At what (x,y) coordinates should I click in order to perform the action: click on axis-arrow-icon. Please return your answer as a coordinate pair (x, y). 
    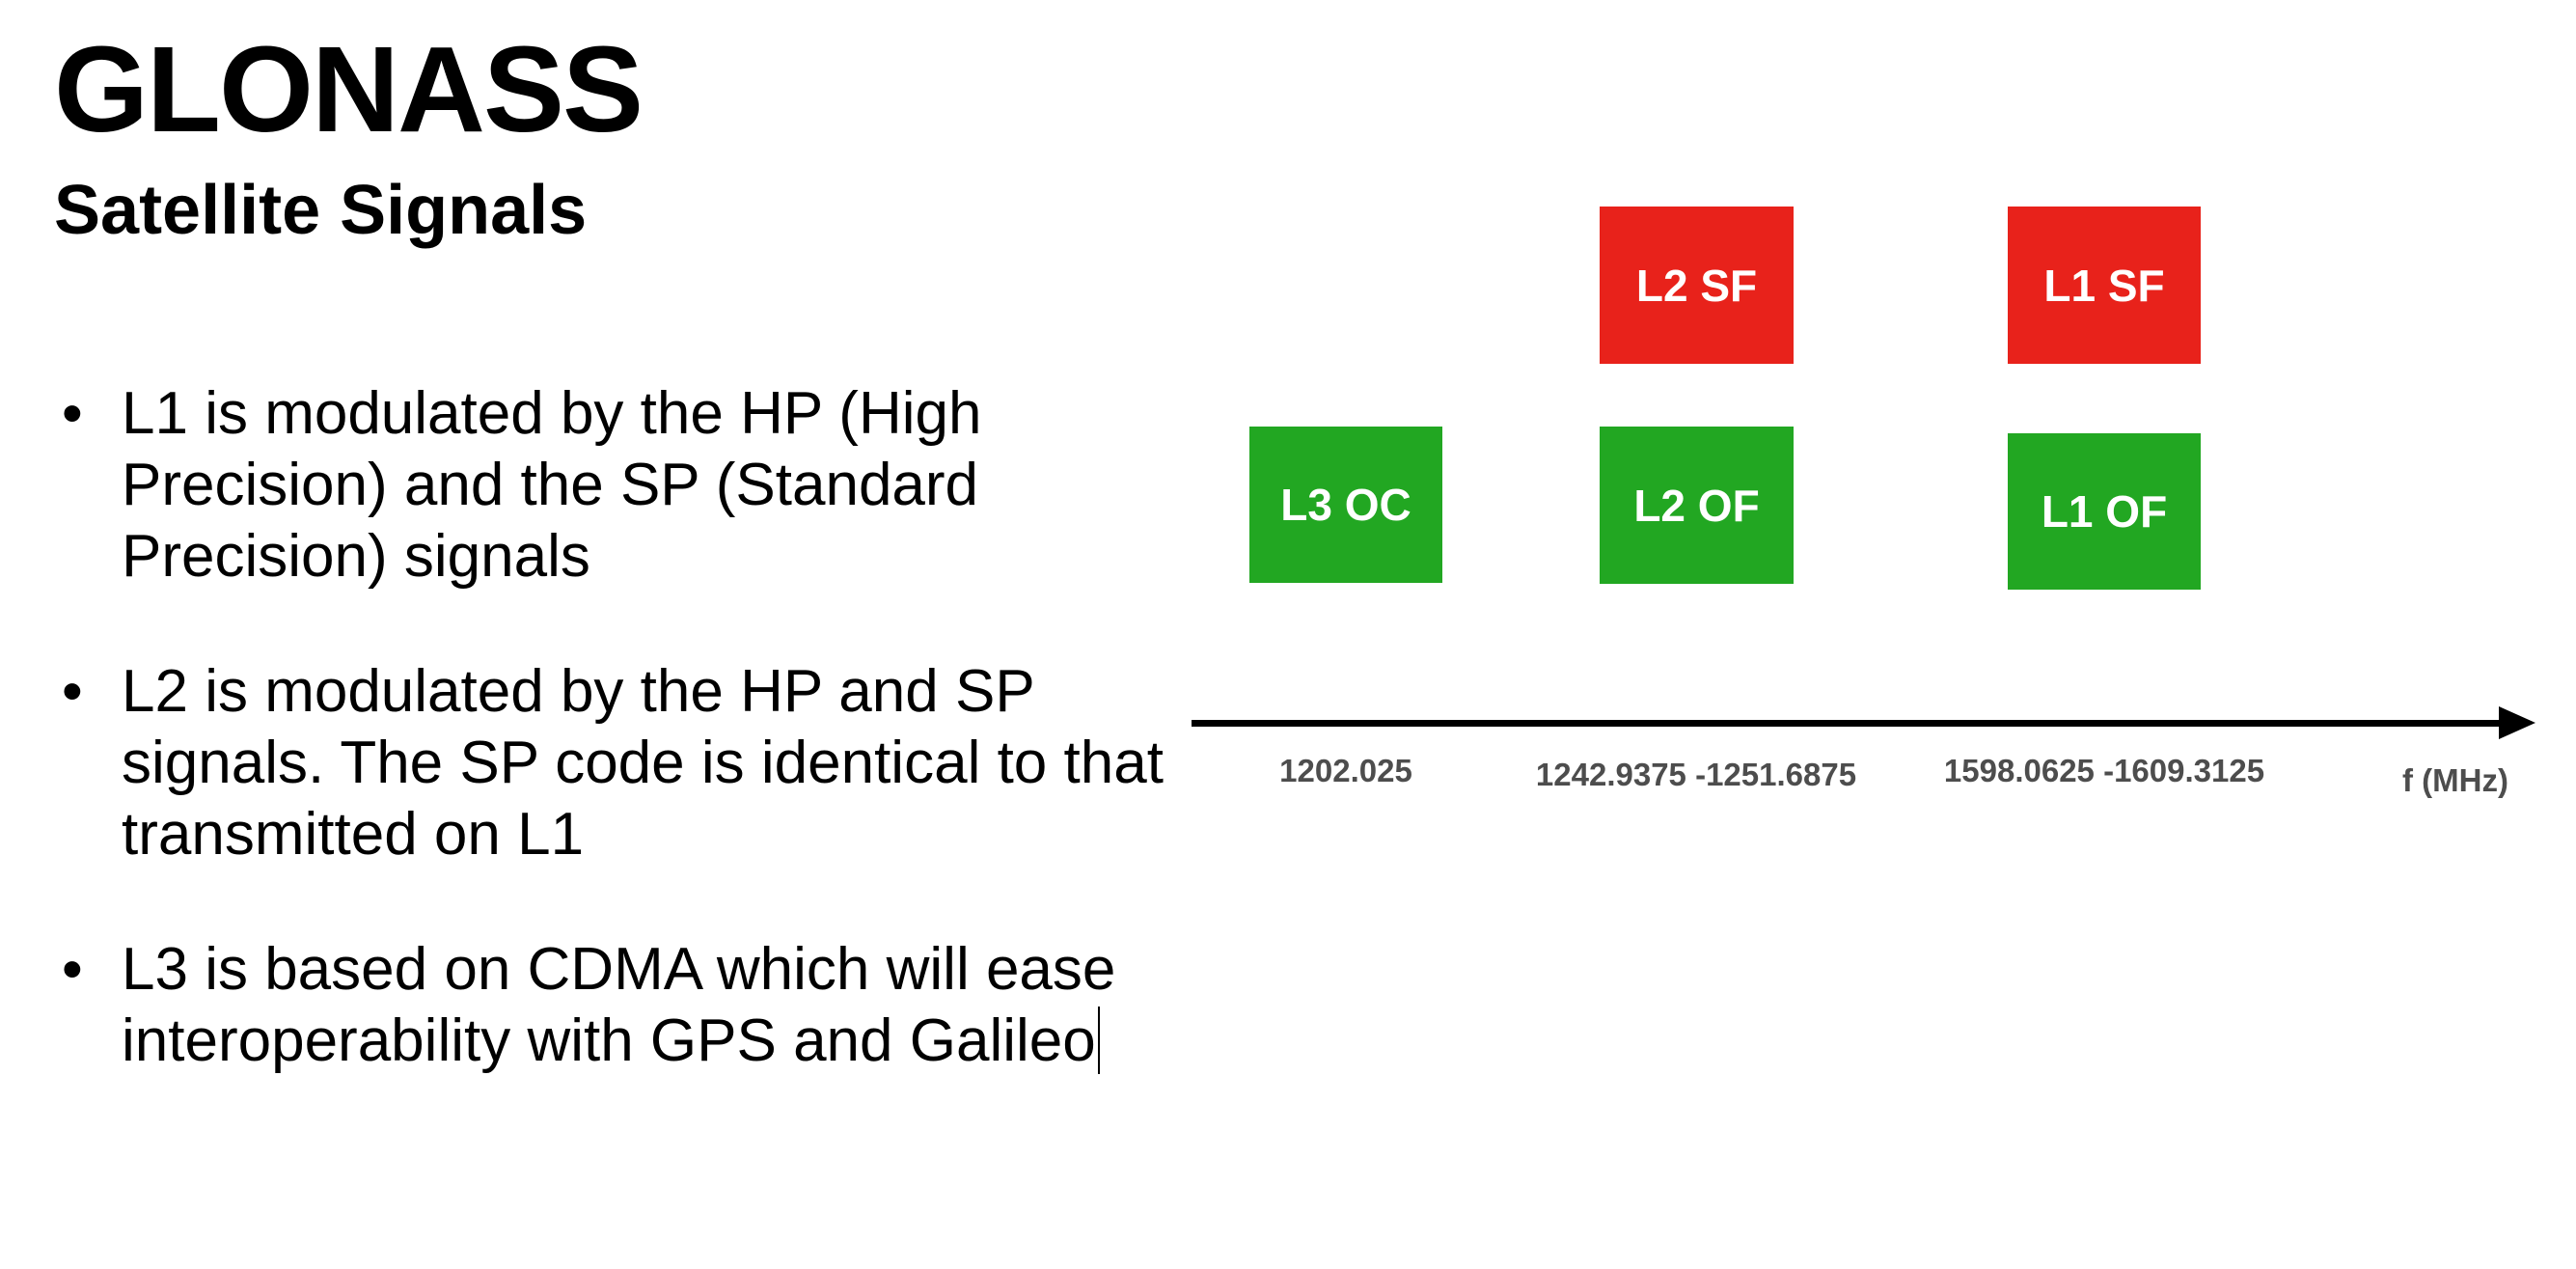
    Looking at the image, I should click on (2517, 723).